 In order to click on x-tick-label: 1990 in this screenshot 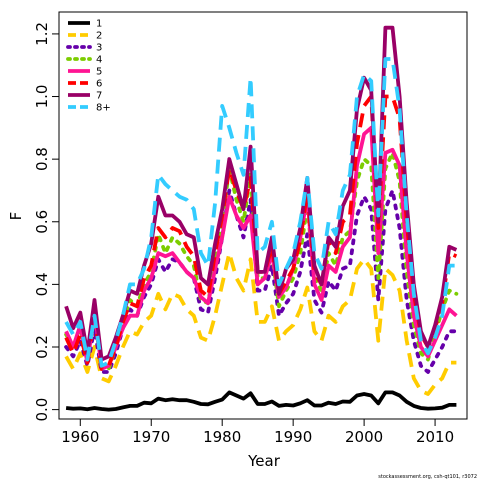, I will do `click(293, 437)`.